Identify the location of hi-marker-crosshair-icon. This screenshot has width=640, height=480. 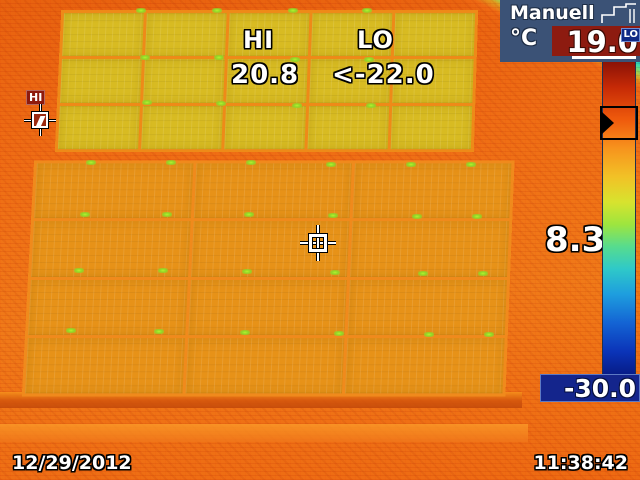
(40, 120).